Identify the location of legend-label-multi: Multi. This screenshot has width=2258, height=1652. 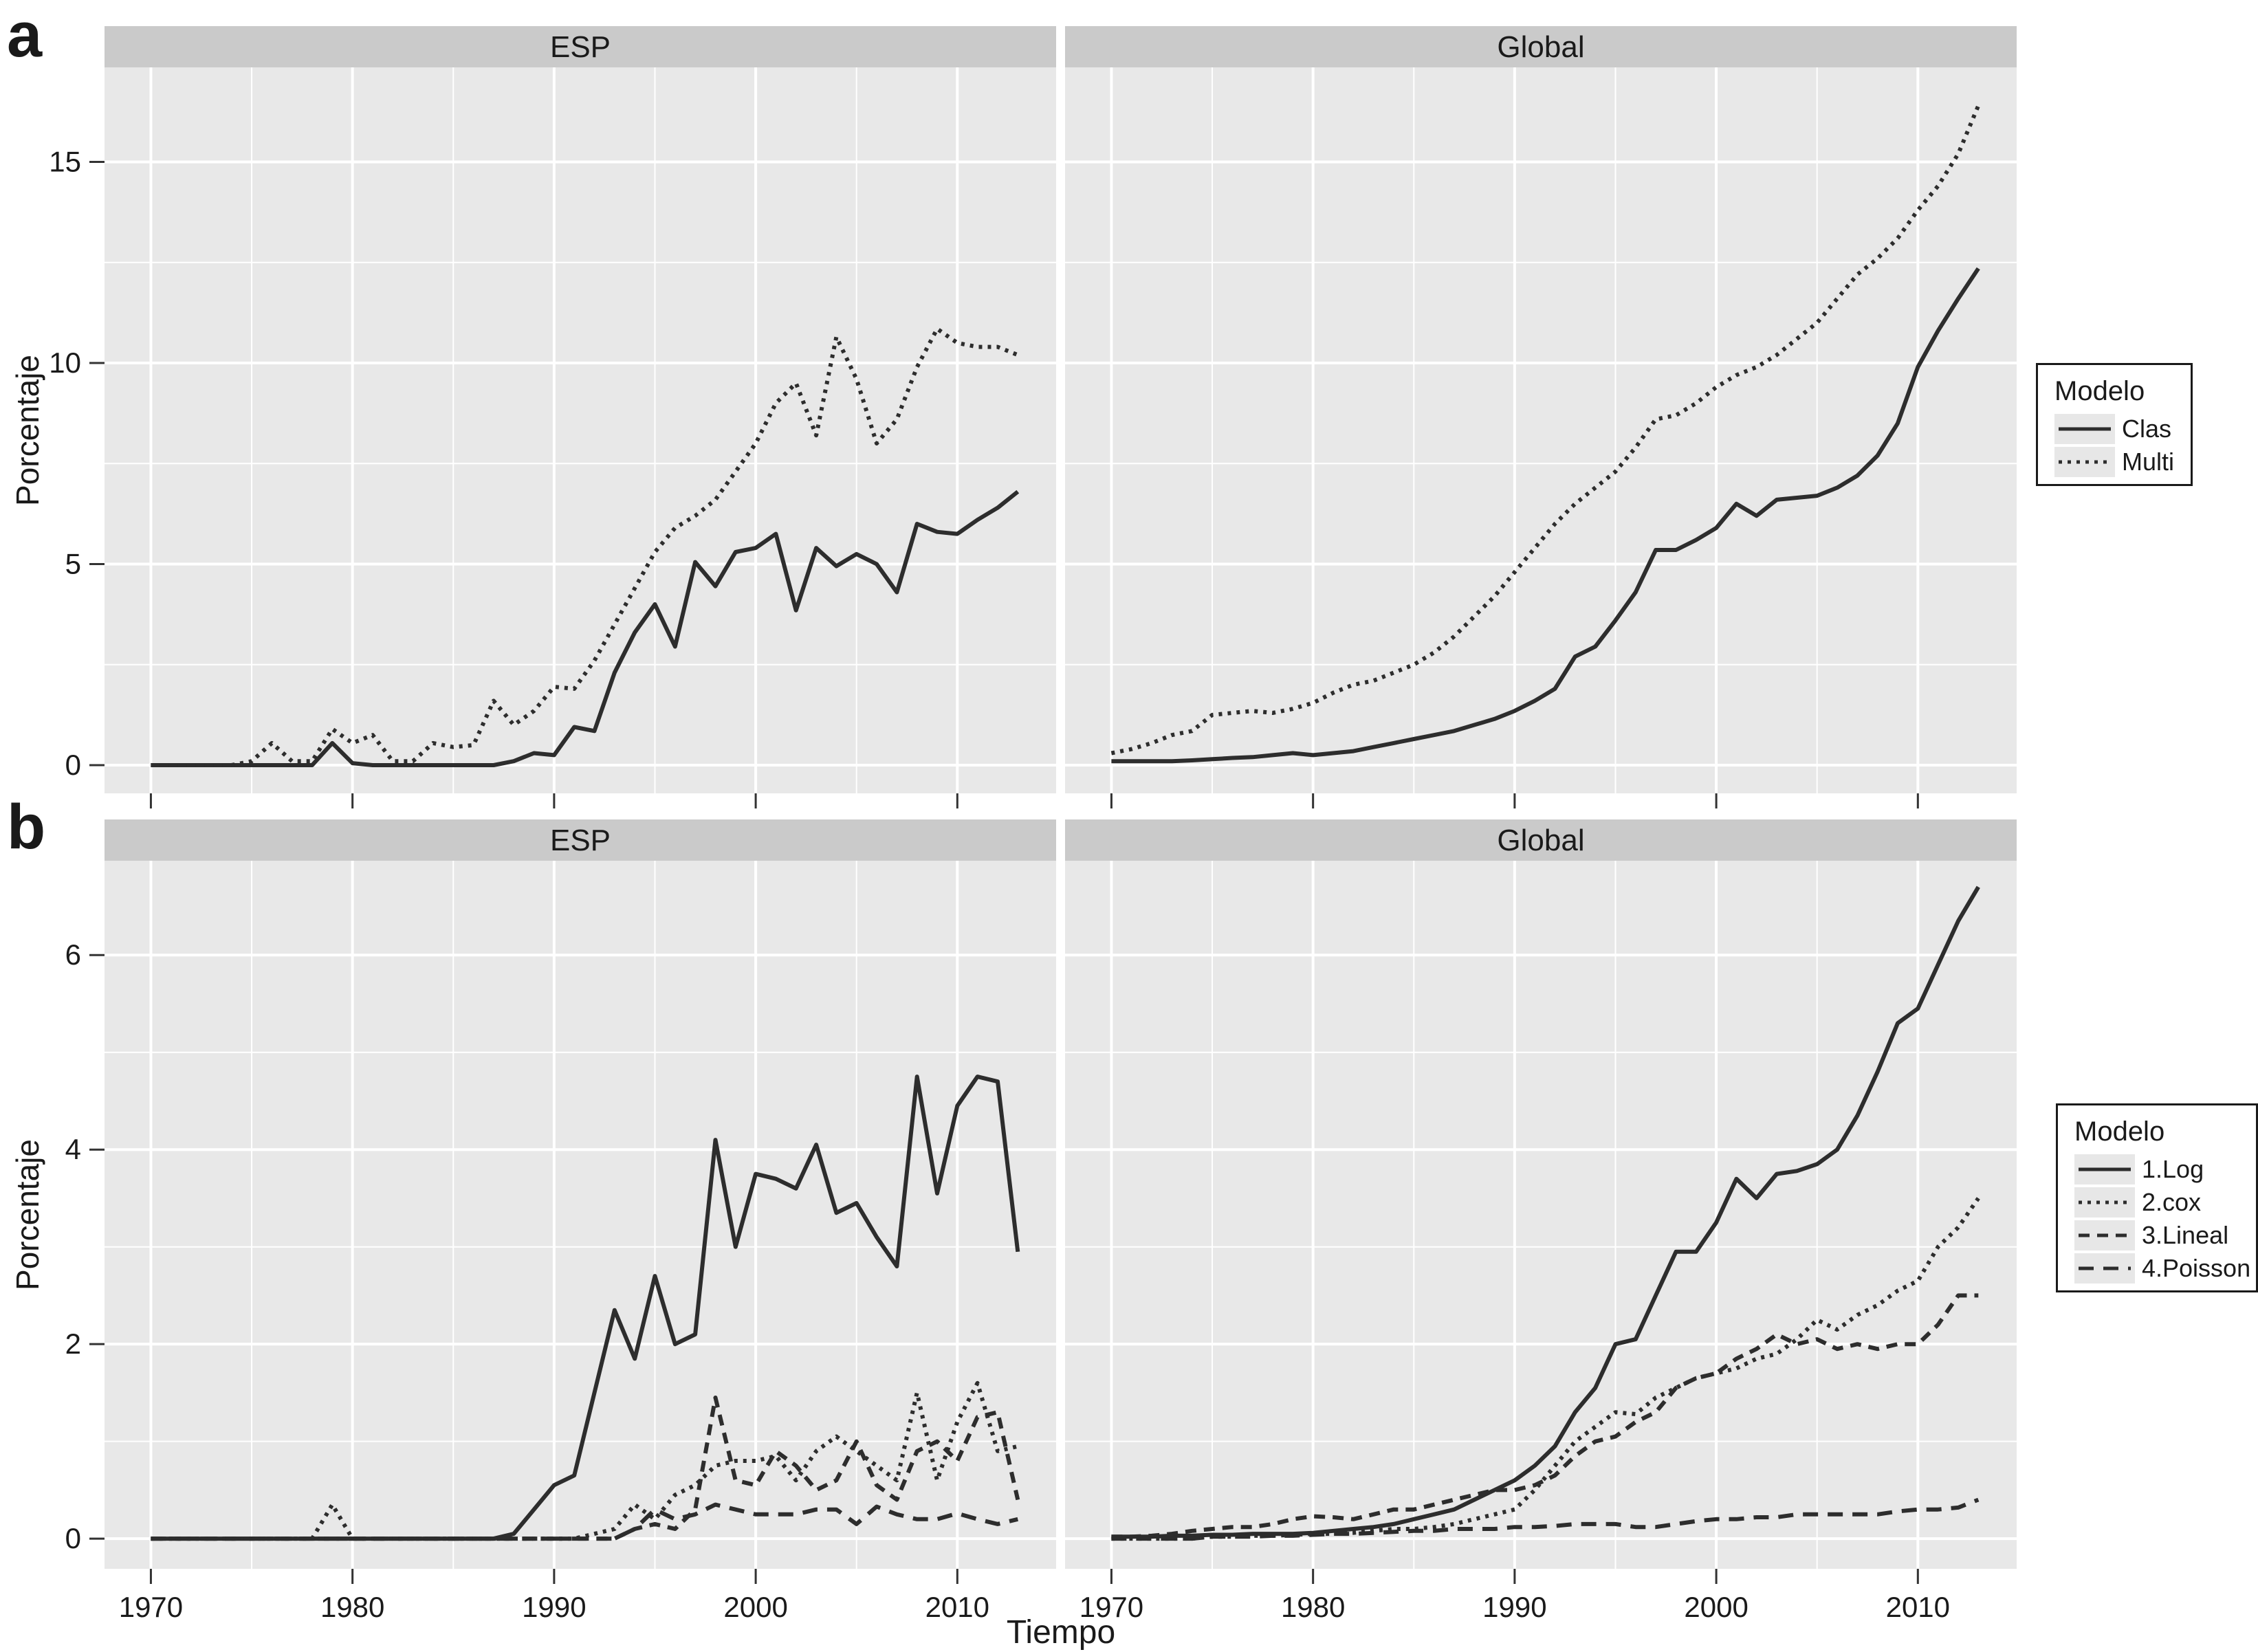
(2148, 462).